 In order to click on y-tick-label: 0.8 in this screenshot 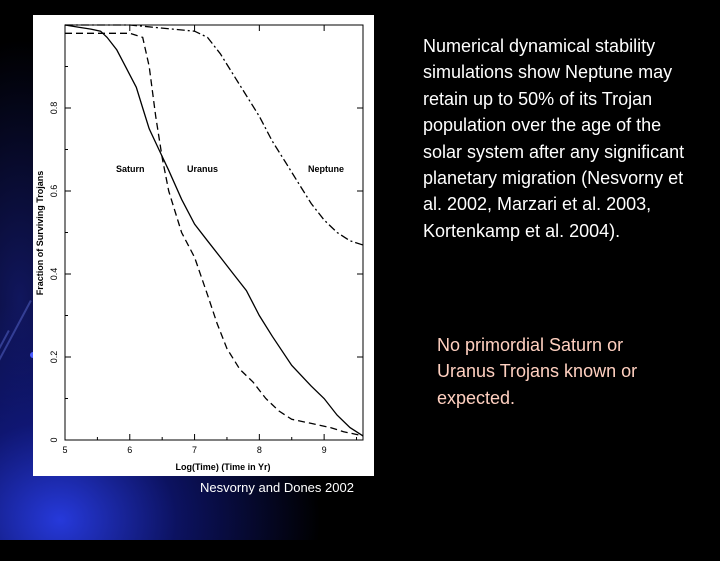, I will do `click(54, 108)`.